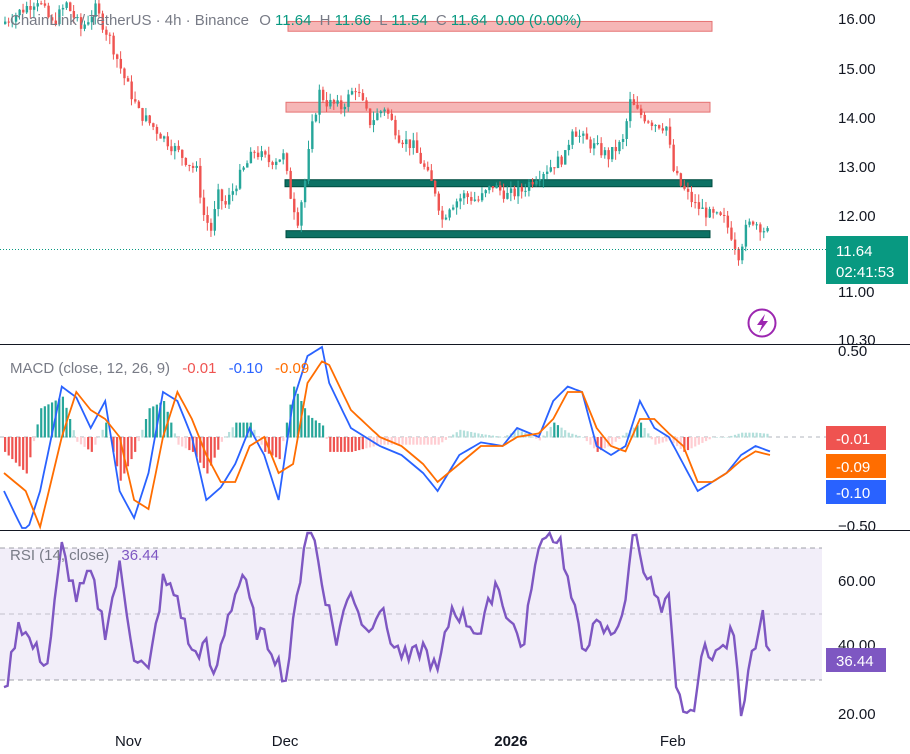 This screenshot has height=754, width=910. I want to click on rsi-bubble-text: 36.44, so click(855, 661).